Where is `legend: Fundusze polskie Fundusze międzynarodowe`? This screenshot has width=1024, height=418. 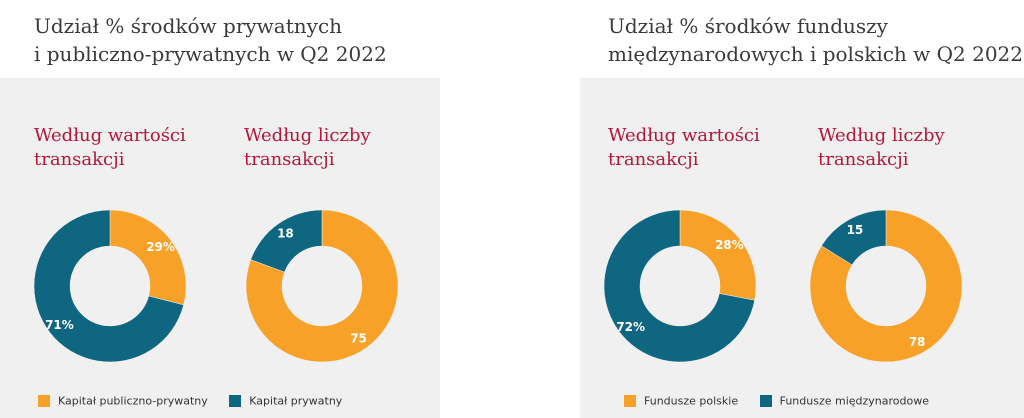
legend: Fundusze polskie Fundusze międzynarodowe is located at coordinates (785, 401).